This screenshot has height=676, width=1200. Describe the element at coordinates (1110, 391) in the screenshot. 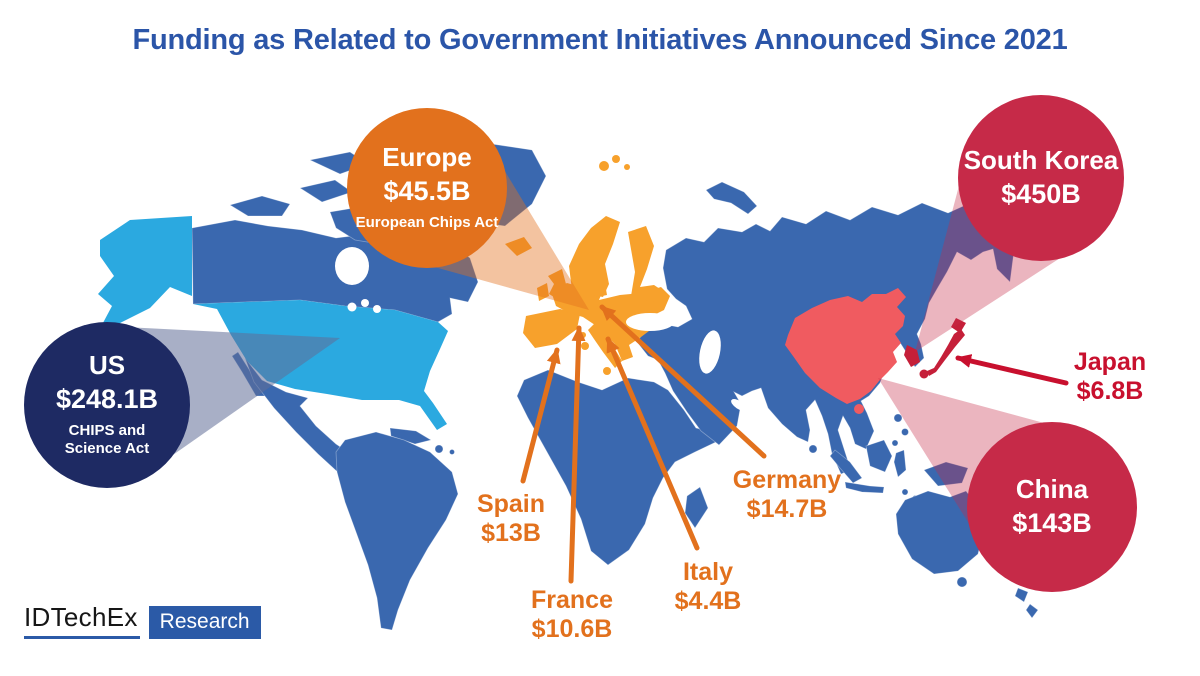

I see `country-amount: $6.8B` at that location.